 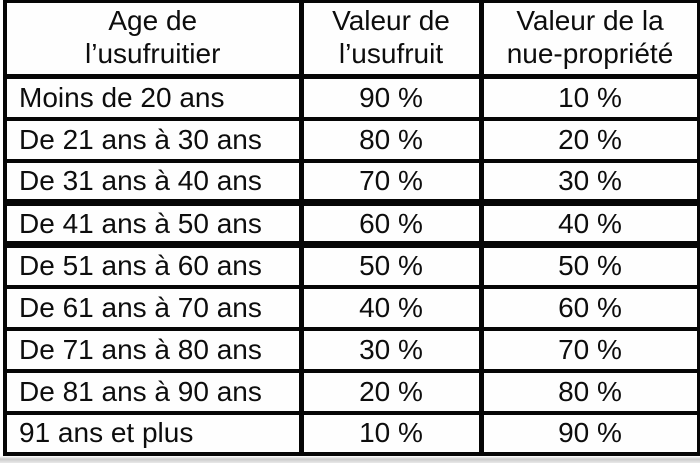 What do you see at coordinates (589, 265) in the screenshot?
I see `nue-propriete-value-cell: 50 %` at bounding box center [589, 265].